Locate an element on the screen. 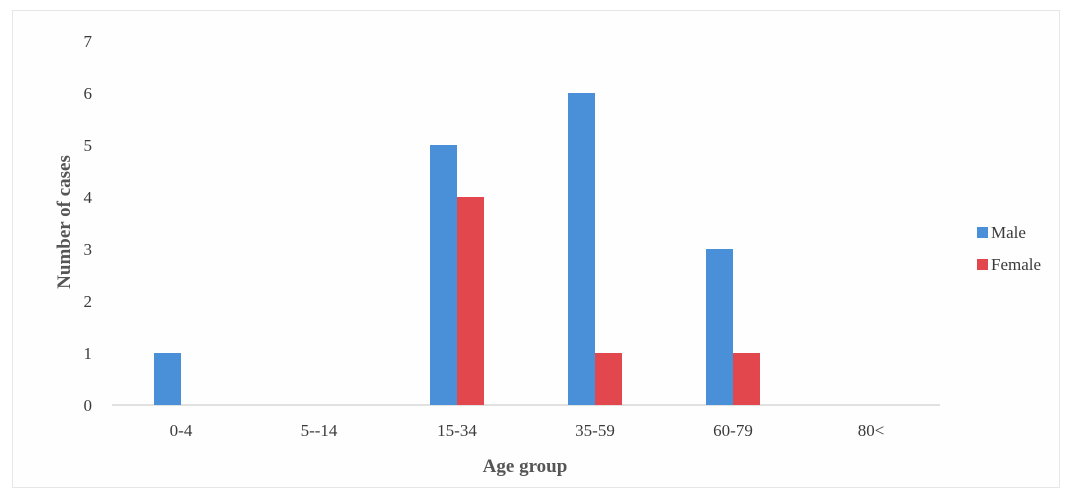  y-tick-label: 3 is located at coordinates (88, 249).